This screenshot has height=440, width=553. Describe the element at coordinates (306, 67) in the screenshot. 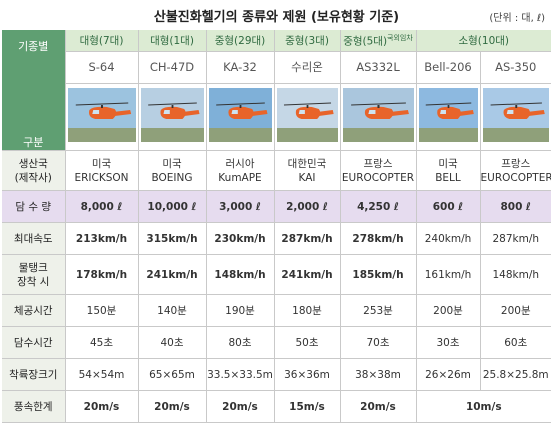

I see `model-name: 수리온` at that location.